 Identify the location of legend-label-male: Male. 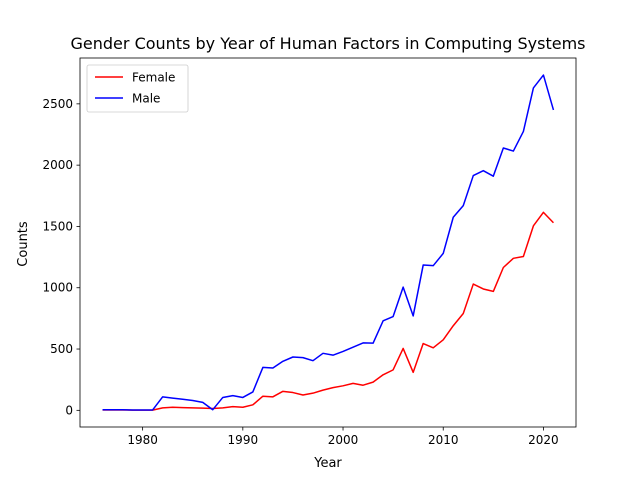
(146, 99).